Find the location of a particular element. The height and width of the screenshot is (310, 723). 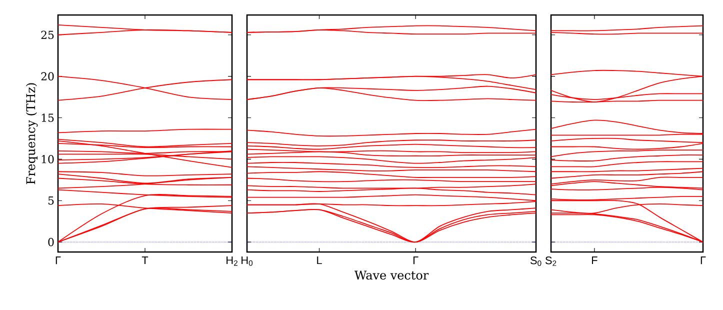

x-tick-label: L is located at coordinates (319, 260).